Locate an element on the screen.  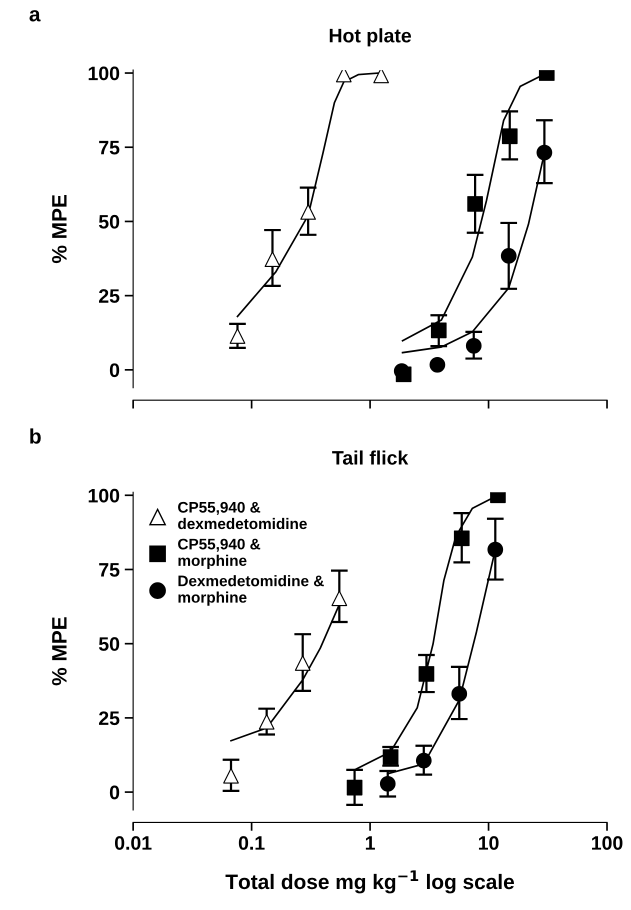
legend-label: CP55,940 & morphine is located at coordinates (219, 553).